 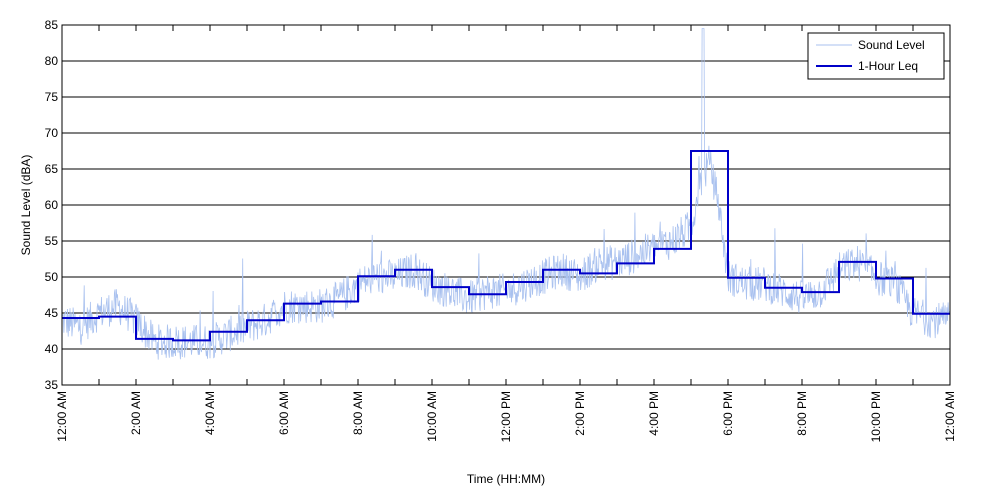 I want to click on x-tick-label: 8:00 AM, so click(x=358, y=413).